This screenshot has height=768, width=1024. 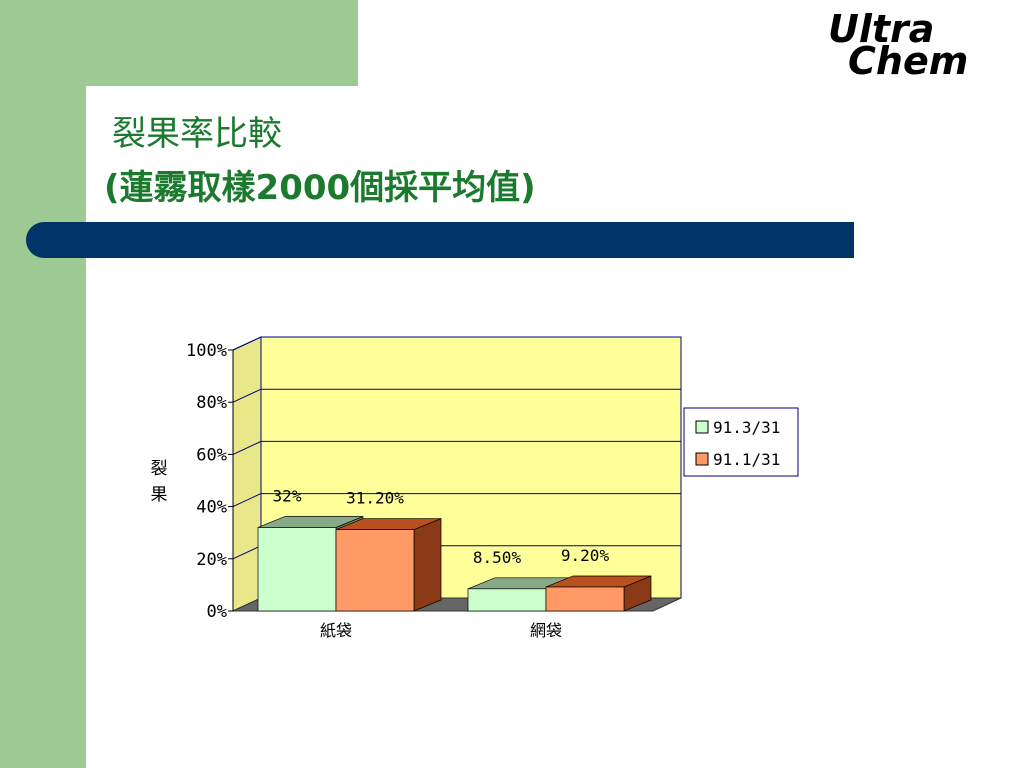 I want to click on top-green-panel, so click(x=179, y=43).